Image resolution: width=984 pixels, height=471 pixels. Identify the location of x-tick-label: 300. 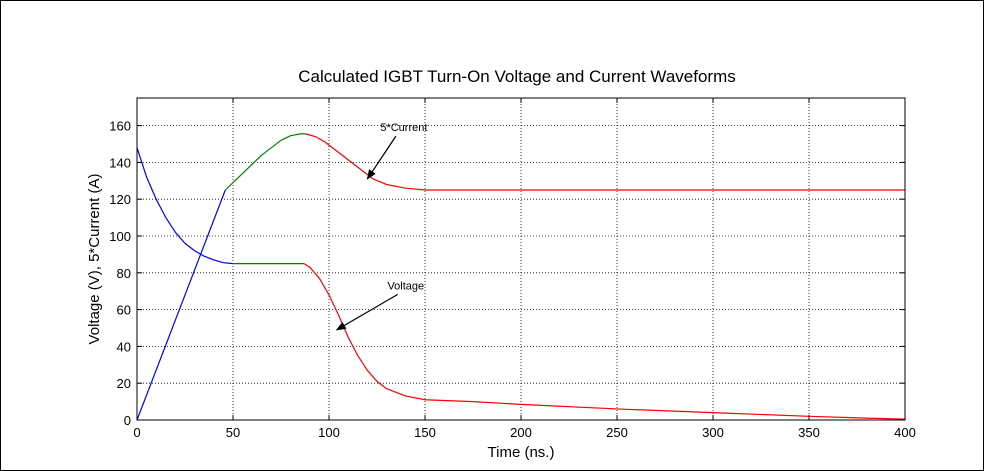
(713, 432).